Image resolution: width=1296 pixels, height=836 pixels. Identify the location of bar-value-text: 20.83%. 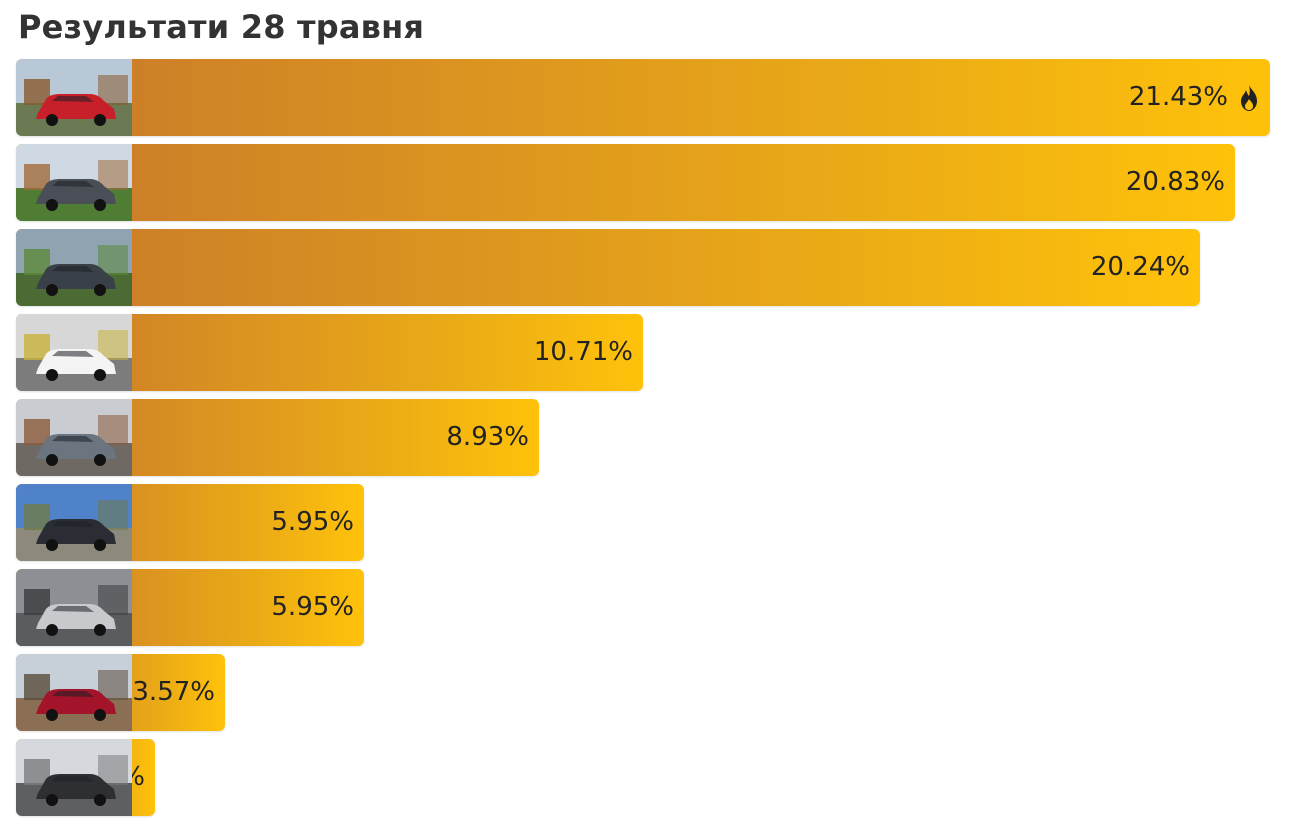
(1175, 182).